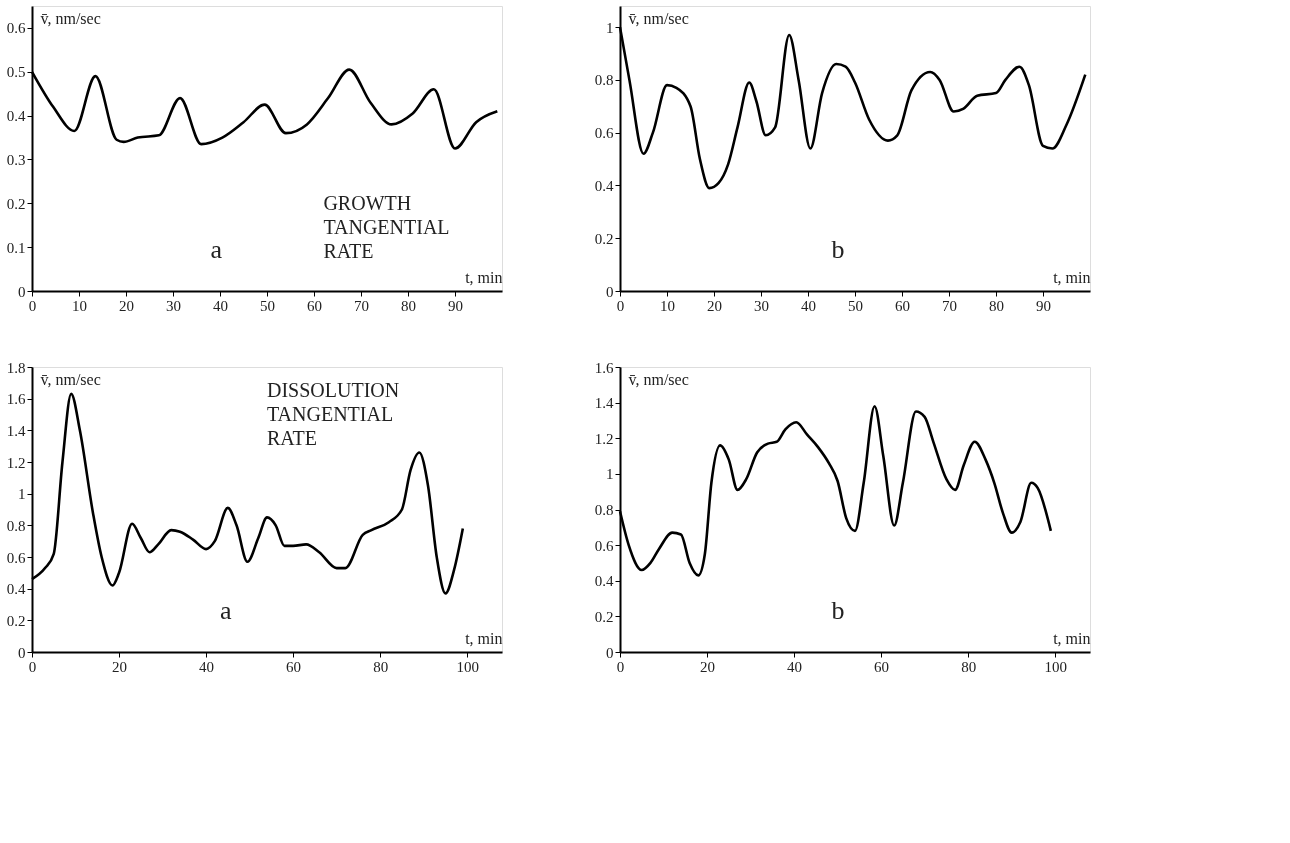 This screenshot has width=1290, height=843. Describe the element at coordinates (333, 414) in the screenshot. I see `annotation: DISSOLUTION TANGENTIAL RATE` at that location.